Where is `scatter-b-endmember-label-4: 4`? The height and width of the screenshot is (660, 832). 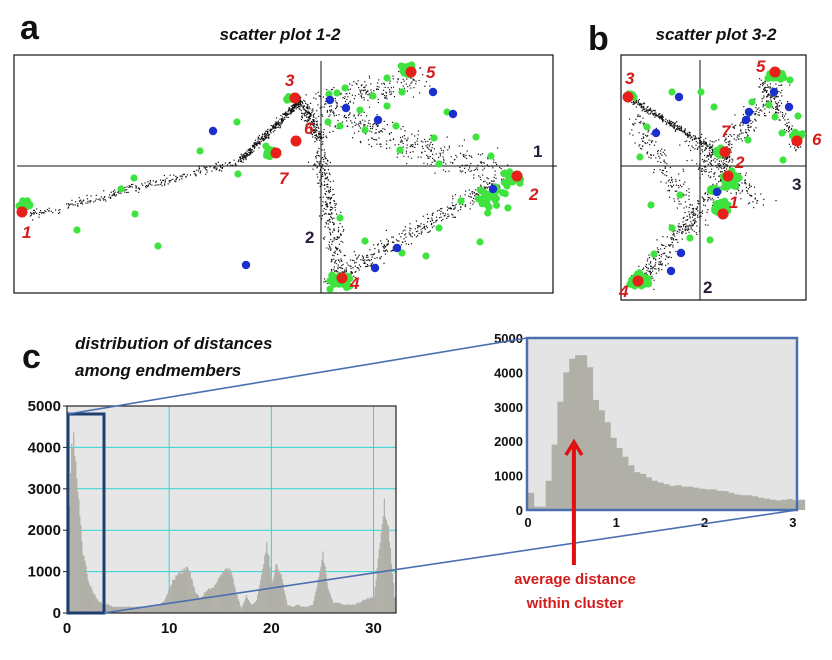 scatter-b-endmember-label-4: 4 is located at coordinates (623, 291).